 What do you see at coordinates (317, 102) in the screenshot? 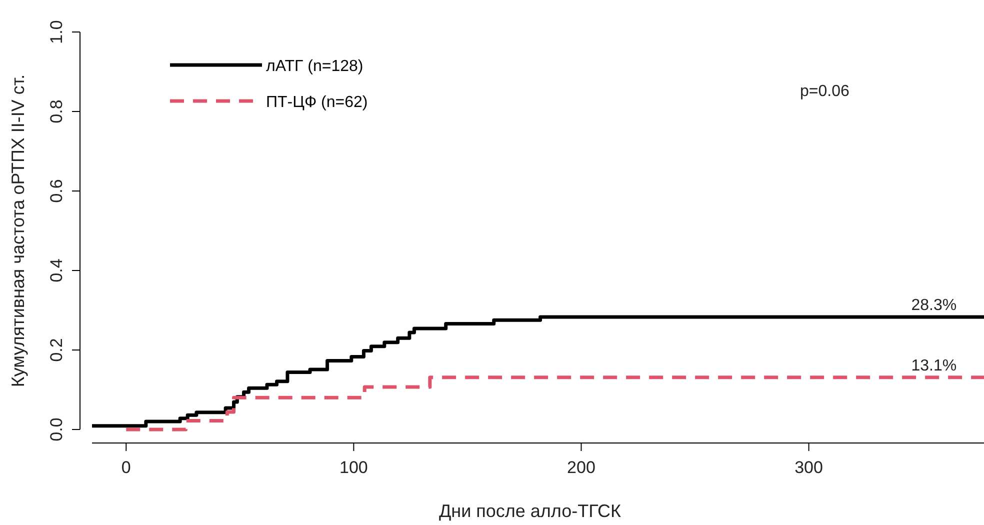
I see `legend-label: ПТ-ЦФ (n=62)` at bounding box center [317, 102].